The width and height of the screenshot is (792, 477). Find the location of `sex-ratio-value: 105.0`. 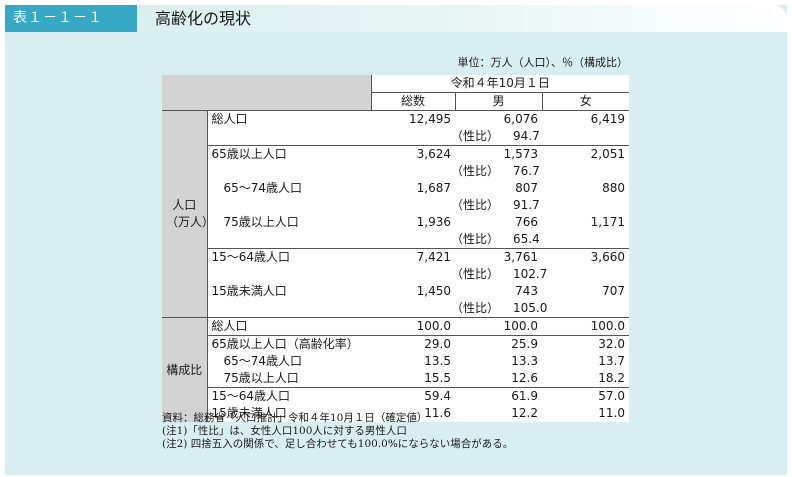

sex-ratio-value: 105.0 is located at coordinates (530, 308).